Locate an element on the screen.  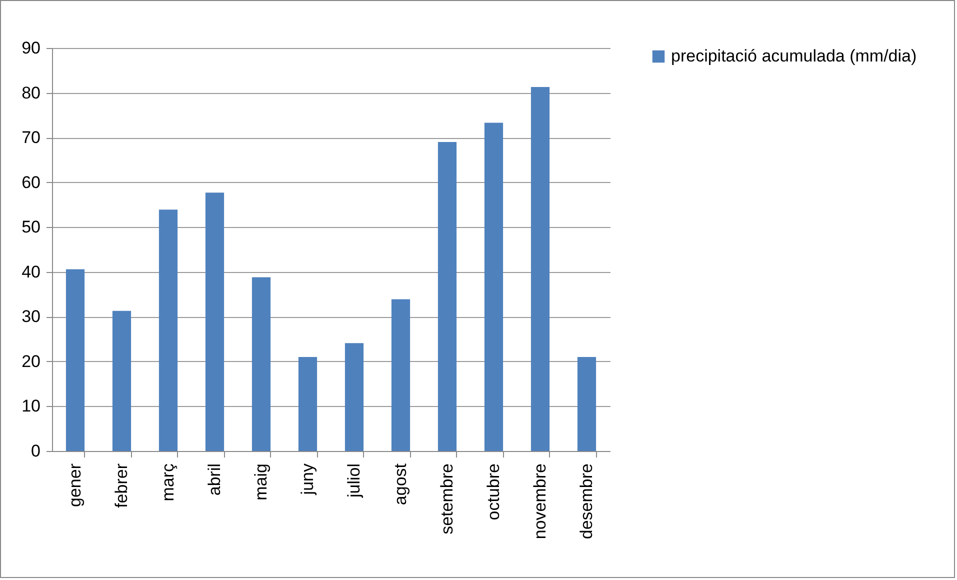
x-tick-label: juny is located at coordinates (307, 479).